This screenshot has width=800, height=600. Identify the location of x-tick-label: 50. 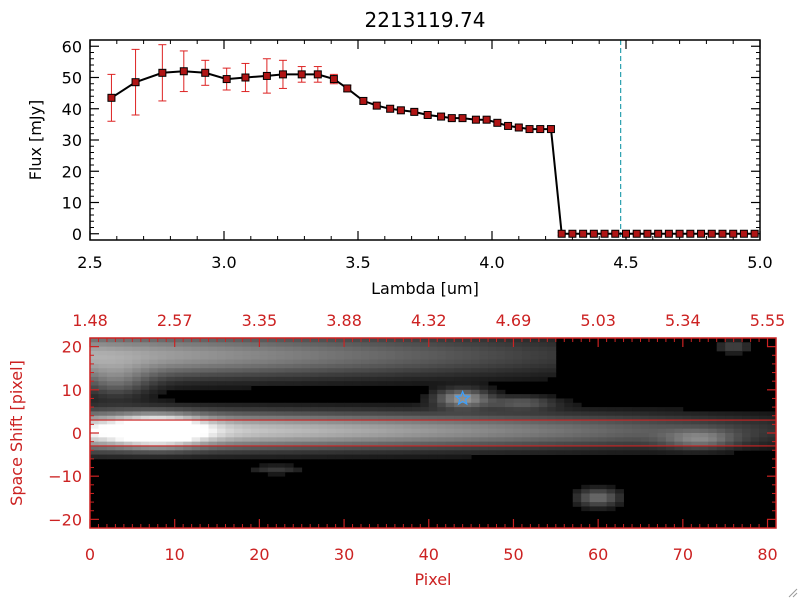
(513, 554).